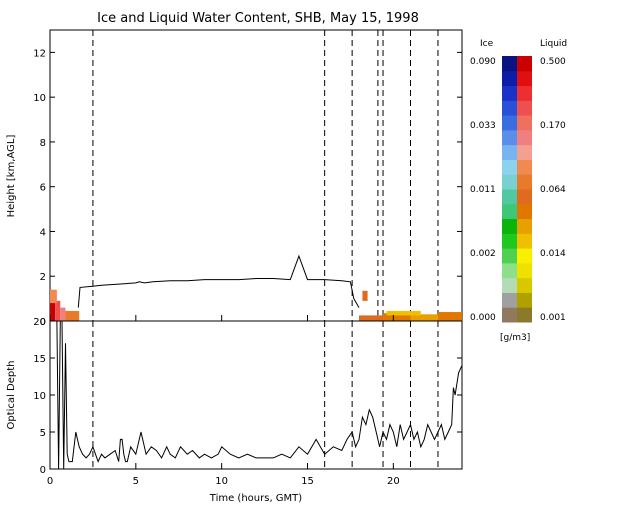 The width and height of the screenshot is (640, 517). Describe the element at coordinates (553, 190) in the screenshot. I see `liquid-tick-label-2: 0.064` at that location.